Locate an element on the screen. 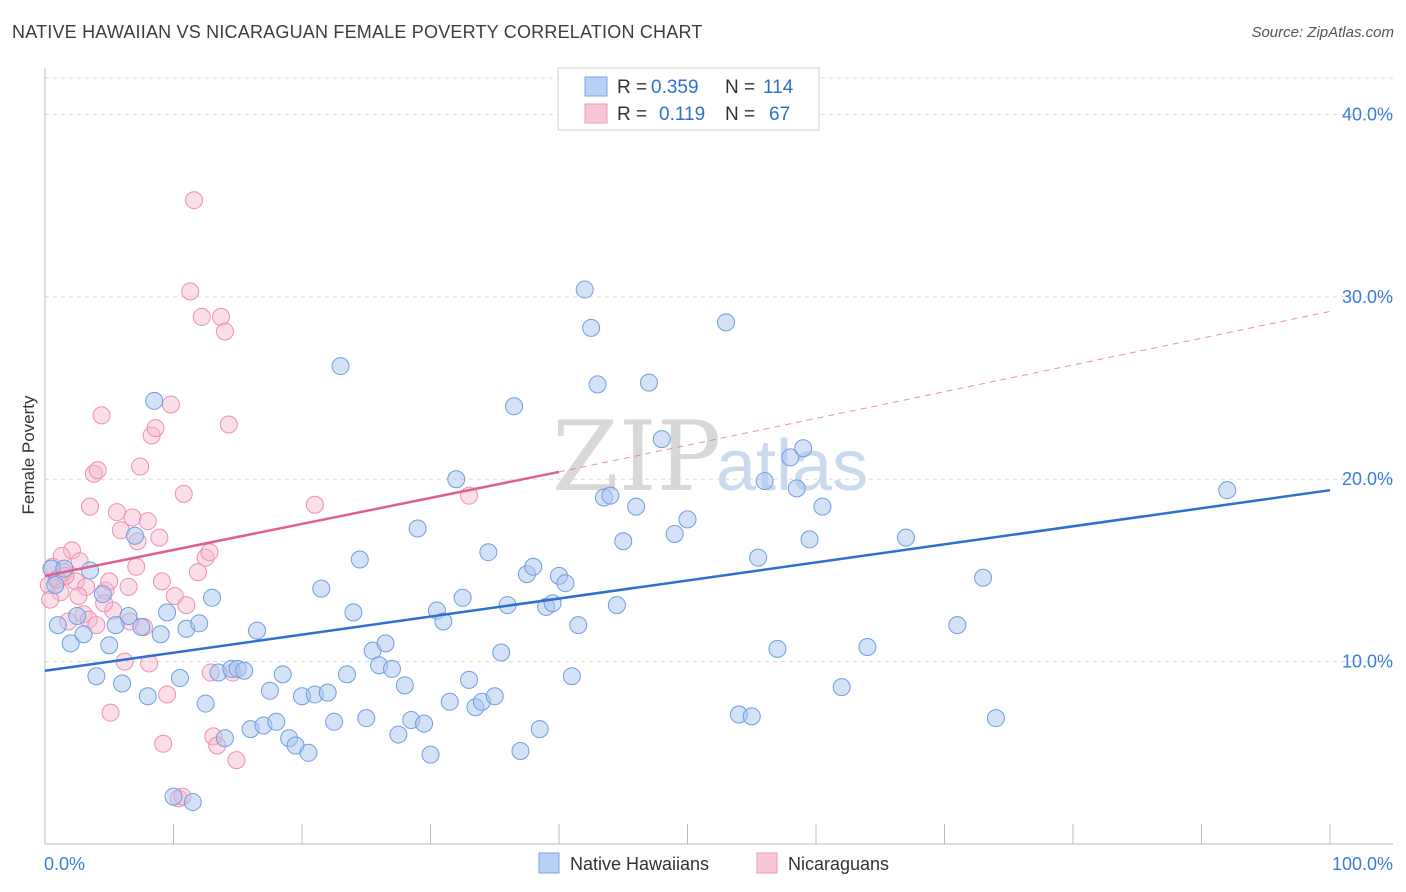  y-tick-labels: 10.0% 20.0% 30.0% 40.0% is located at coordinates (1367, 387).